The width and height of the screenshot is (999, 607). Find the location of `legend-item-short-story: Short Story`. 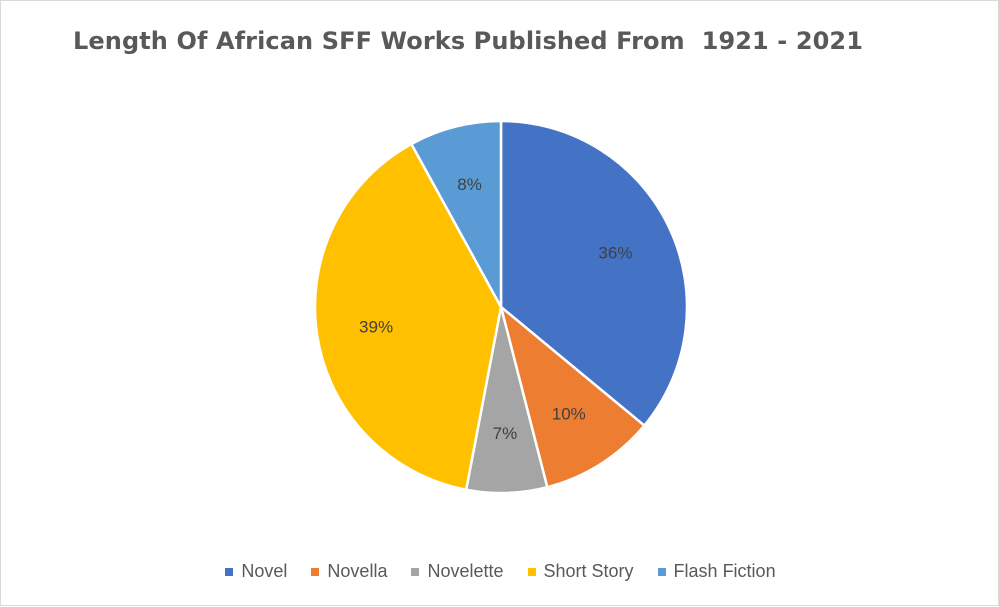

legend-item-short-story: Short Story is located at coordinates (580, 571).